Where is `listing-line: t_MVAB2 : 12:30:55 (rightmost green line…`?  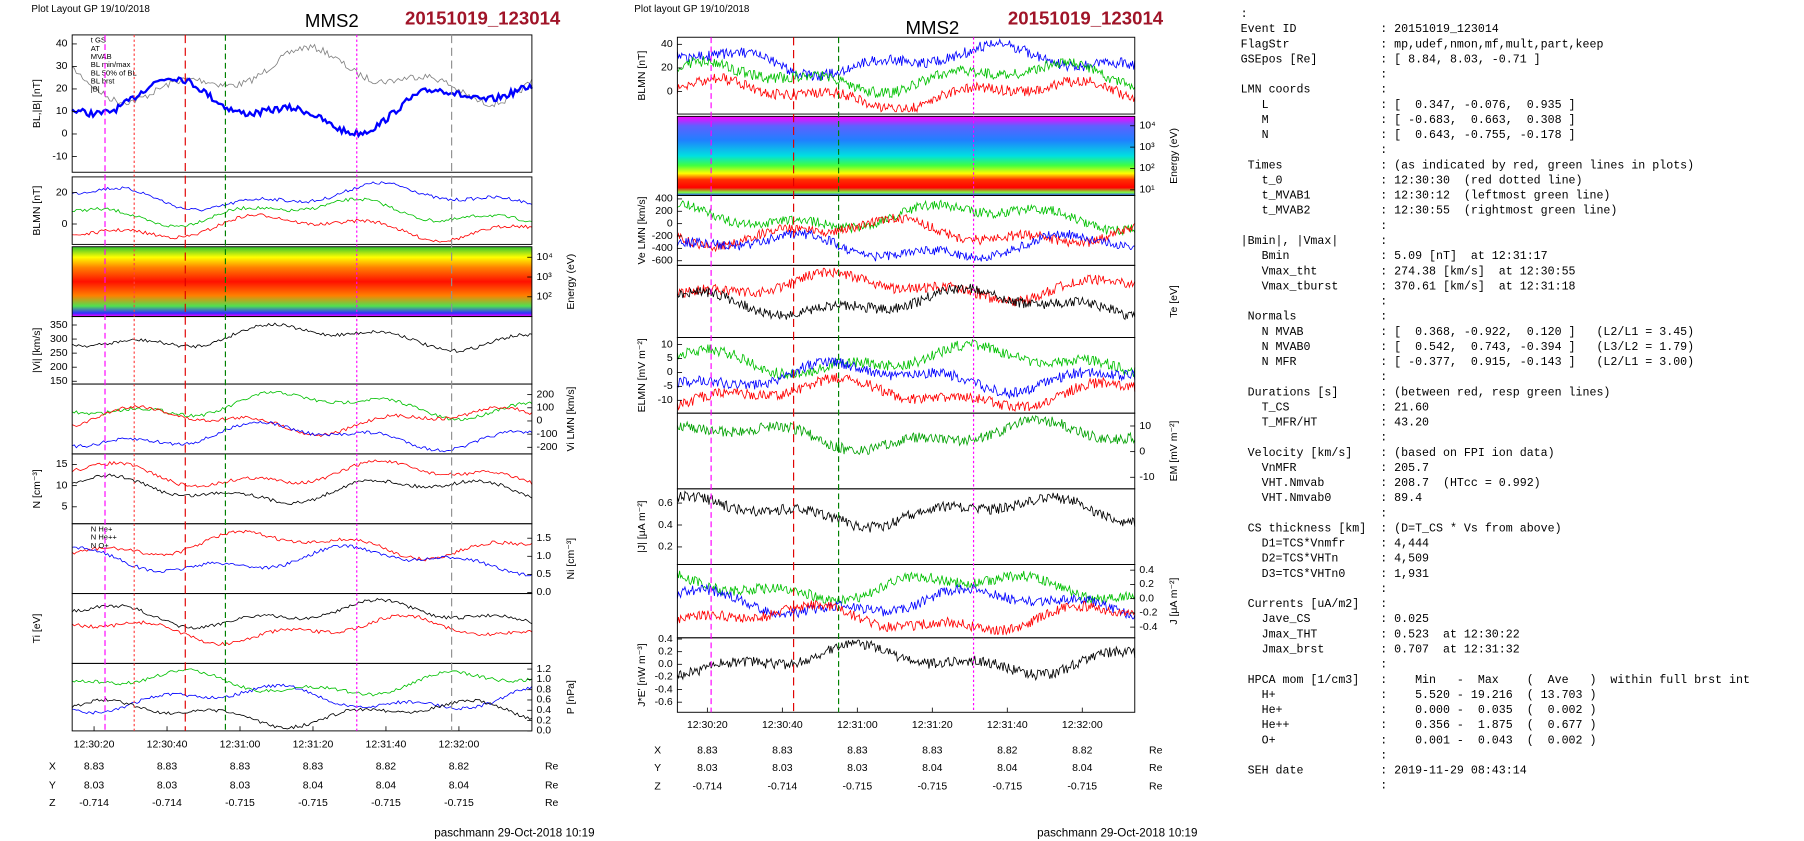
listing-line: t_MVAB2 : 12:30:55 (rightmost green line… is located at coordinates (1429, 211).